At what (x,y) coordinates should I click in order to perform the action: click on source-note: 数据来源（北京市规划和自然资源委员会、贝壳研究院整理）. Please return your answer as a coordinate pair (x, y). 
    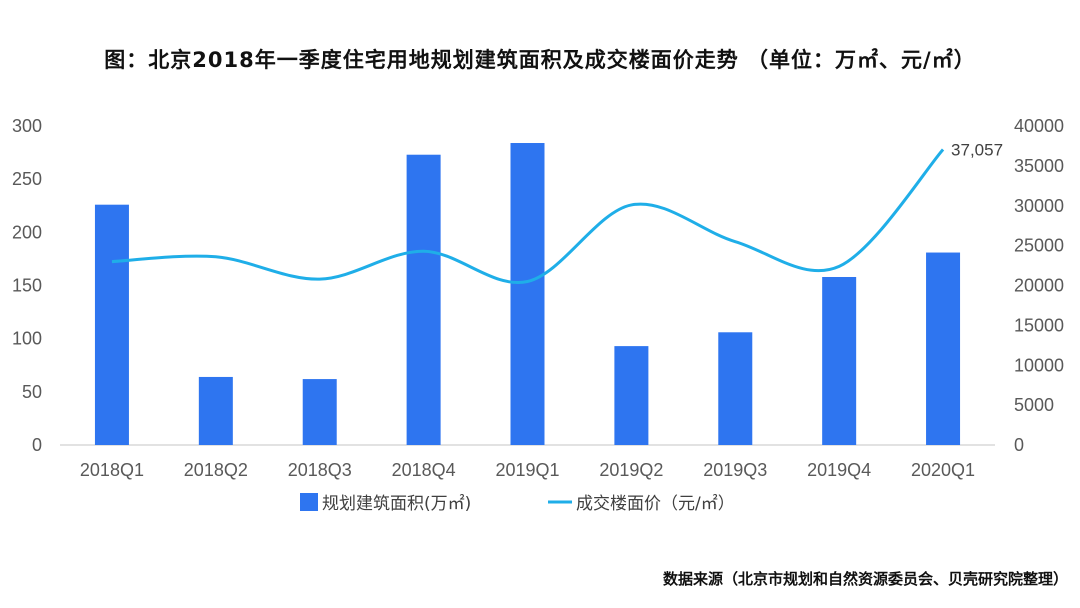
    Looking at the image, I should click on (865, 579).